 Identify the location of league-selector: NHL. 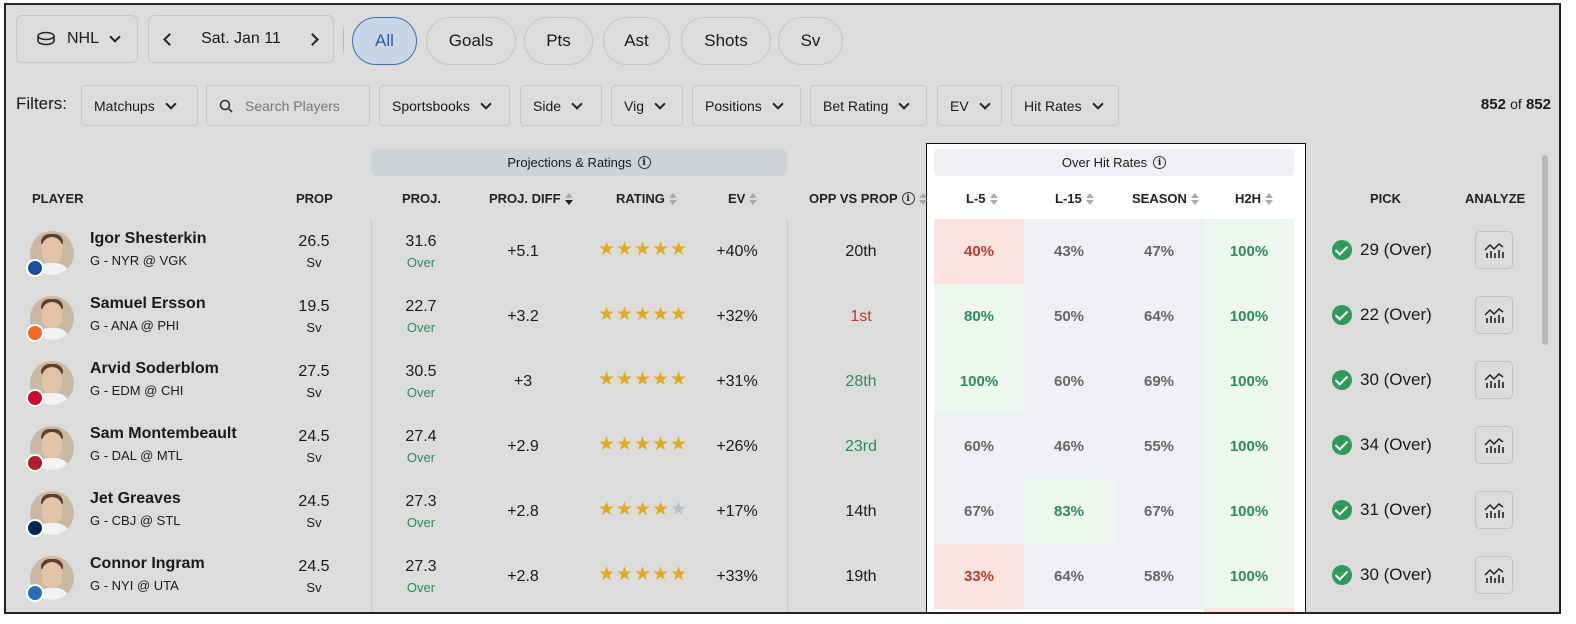
(77, 39).